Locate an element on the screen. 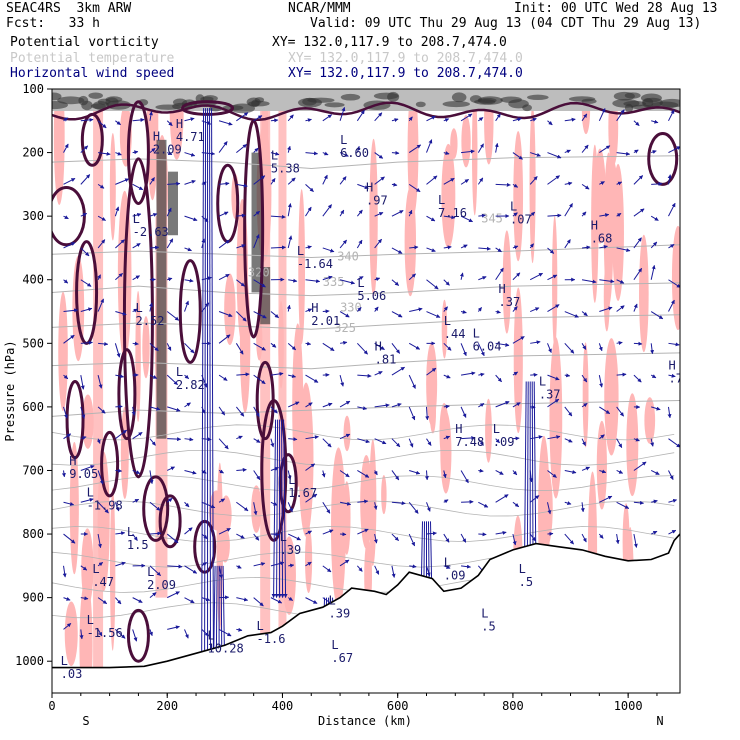 The width and height of the screenshot is (740, 740). stratosphere-band is located at coordinates (582, 99).